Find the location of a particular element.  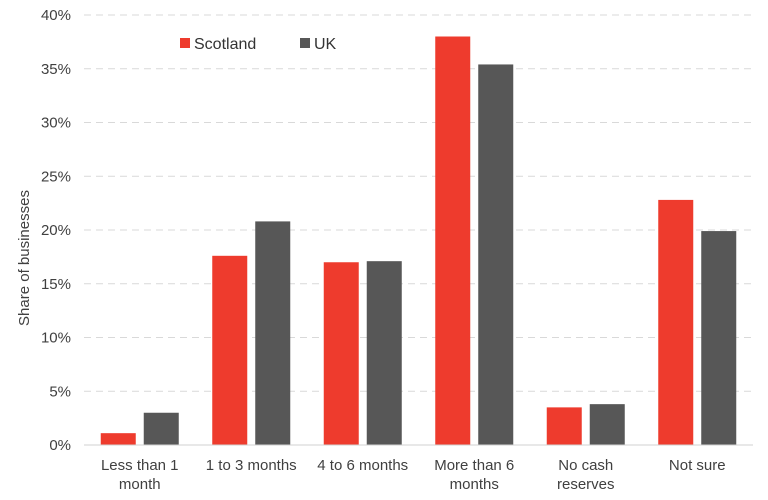

y-tick-label: 5% is located at coordinates (60, 391).